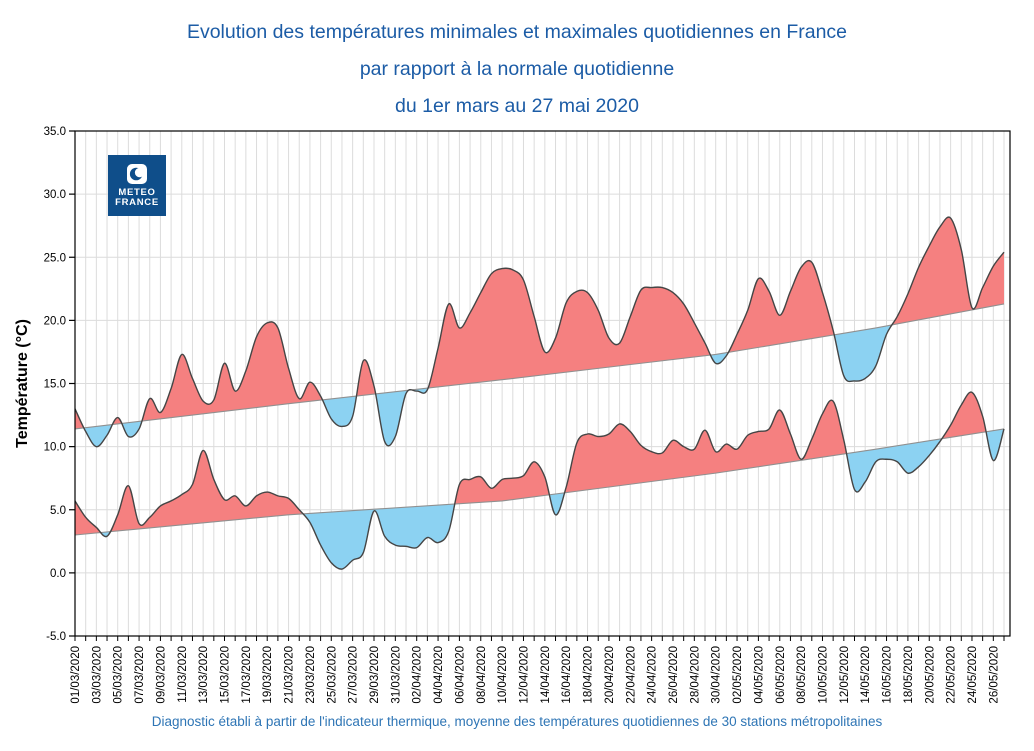  What do you see at coordinates (396, 675) in the screenshot?
I see `x-date-label: 31/03/2020` at bounding box center [396, 675].